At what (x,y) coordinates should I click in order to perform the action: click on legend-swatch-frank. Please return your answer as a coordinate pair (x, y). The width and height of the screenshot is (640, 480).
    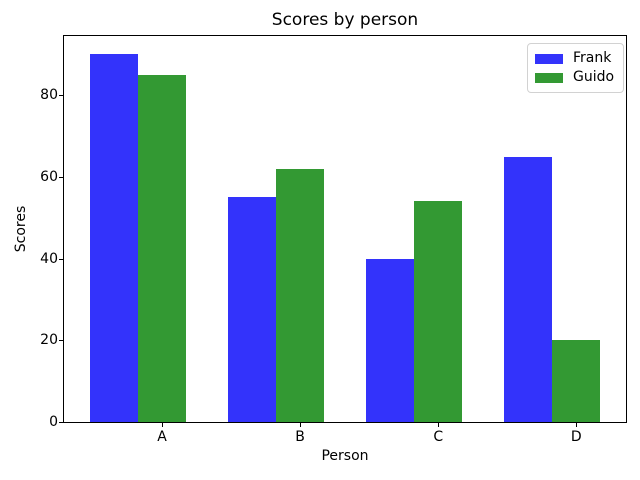
    Looking at the image, I should click on (549, 58).